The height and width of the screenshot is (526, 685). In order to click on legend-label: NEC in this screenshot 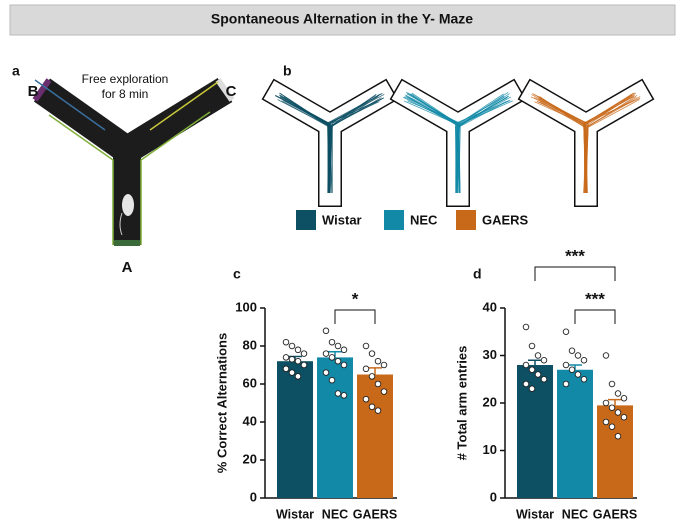, I will do `click(424, 219)`.